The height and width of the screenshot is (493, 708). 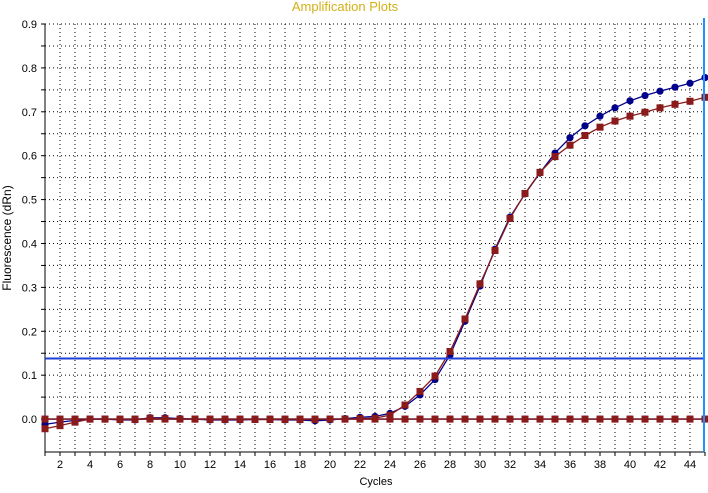 What do you see at coordinates (29, 69) in the screenshot?
I see `y-tick-label: 0.8` at bounding box center [29, 69].